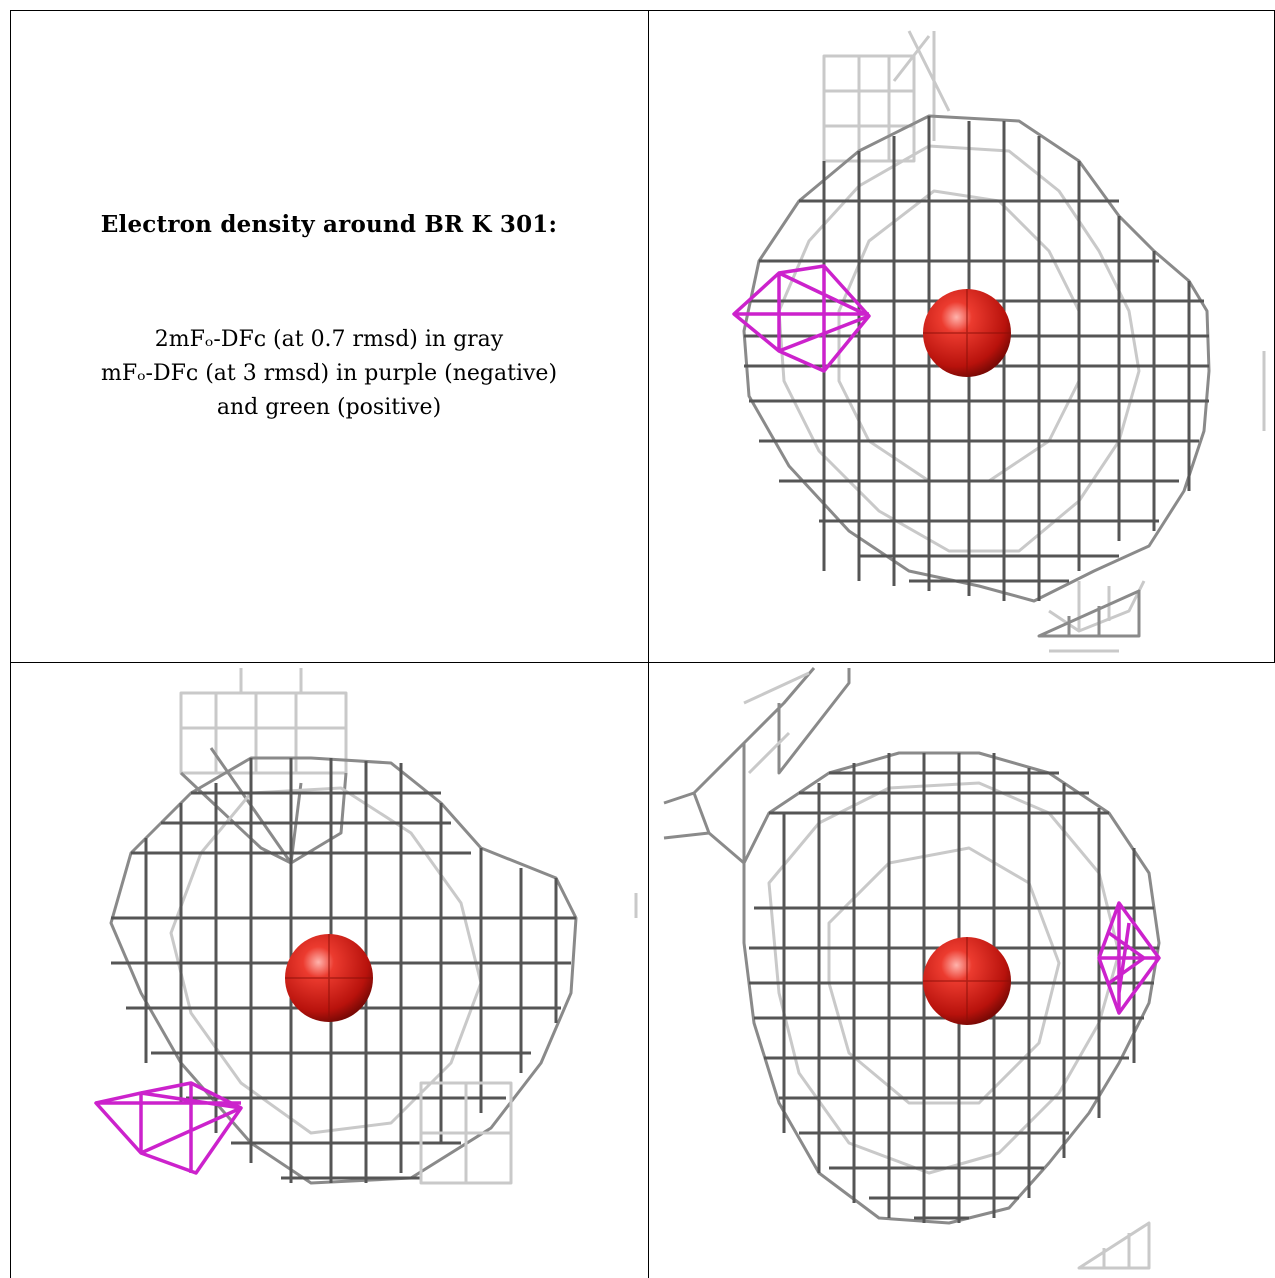  What do you see at coordinates (757, 766) in the screenshot?
I see `gray-mesh-left` at bounding box center [757, 766].